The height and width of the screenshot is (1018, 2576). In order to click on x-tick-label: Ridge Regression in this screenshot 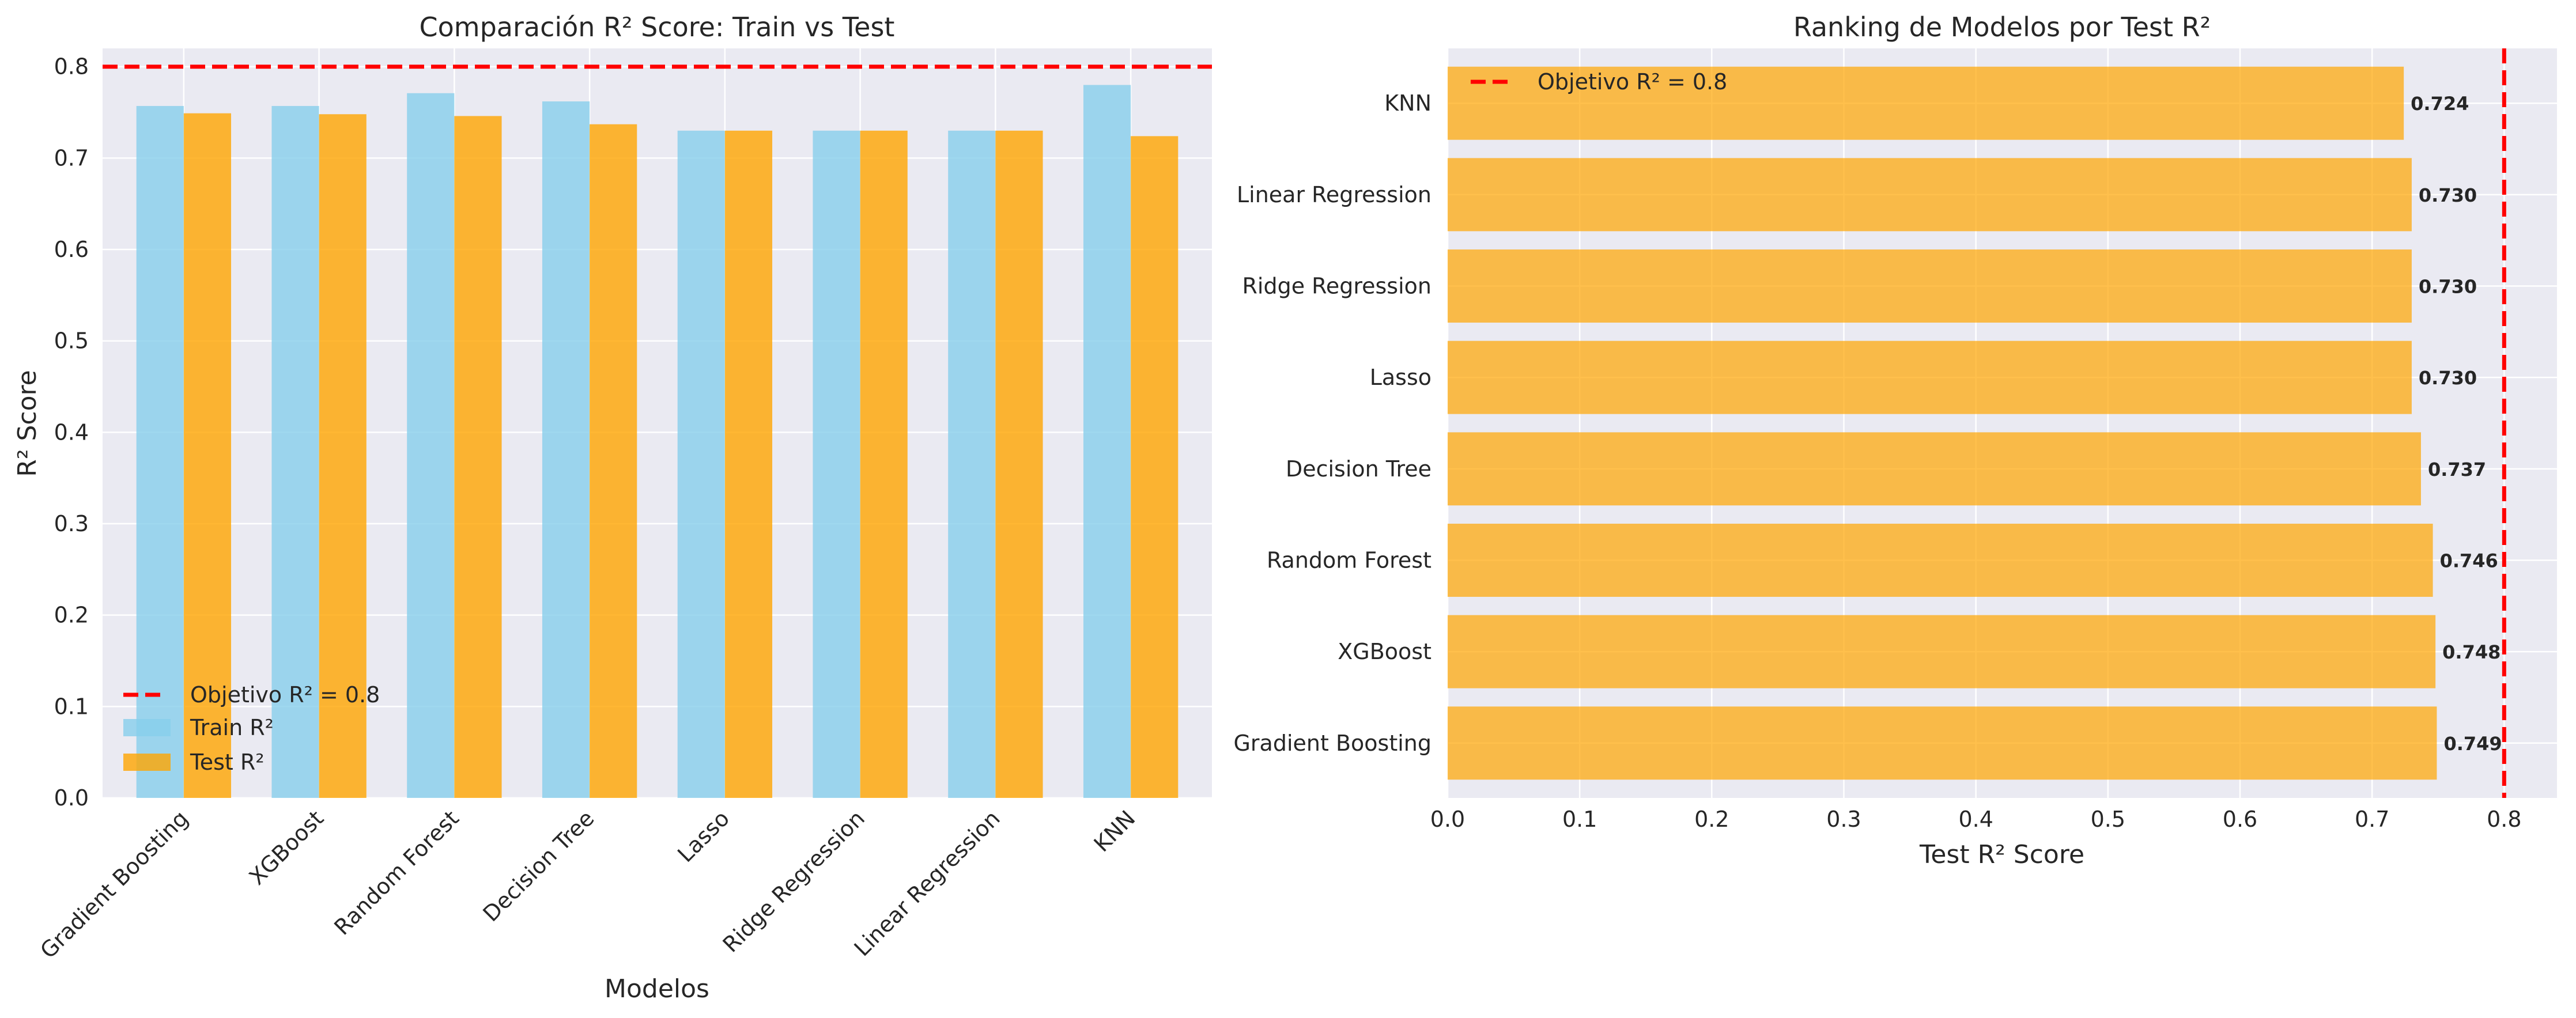, I will do `click(794, 881)`.